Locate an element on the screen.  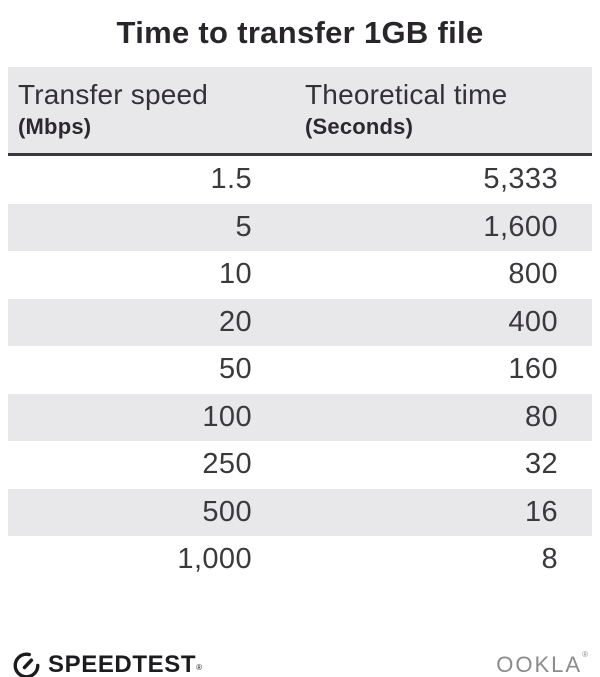
table-row: 20 400 is located at coordinates (300, 322).